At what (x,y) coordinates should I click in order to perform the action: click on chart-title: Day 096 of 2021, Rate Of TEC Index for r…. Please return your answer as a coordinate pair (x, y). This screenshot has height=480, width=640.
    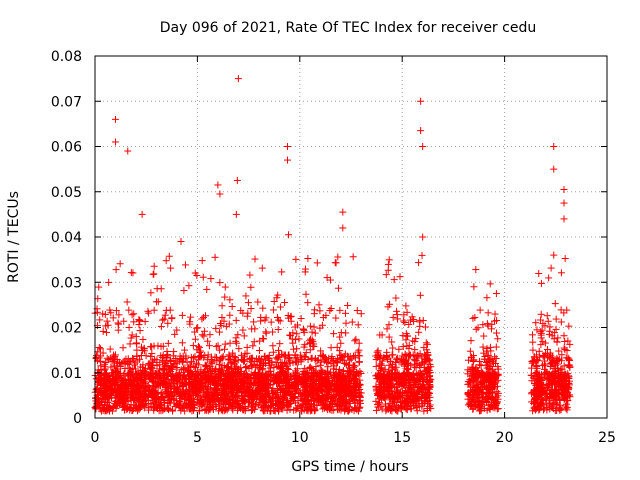
    Looking at the image, I should click on (348, 28).